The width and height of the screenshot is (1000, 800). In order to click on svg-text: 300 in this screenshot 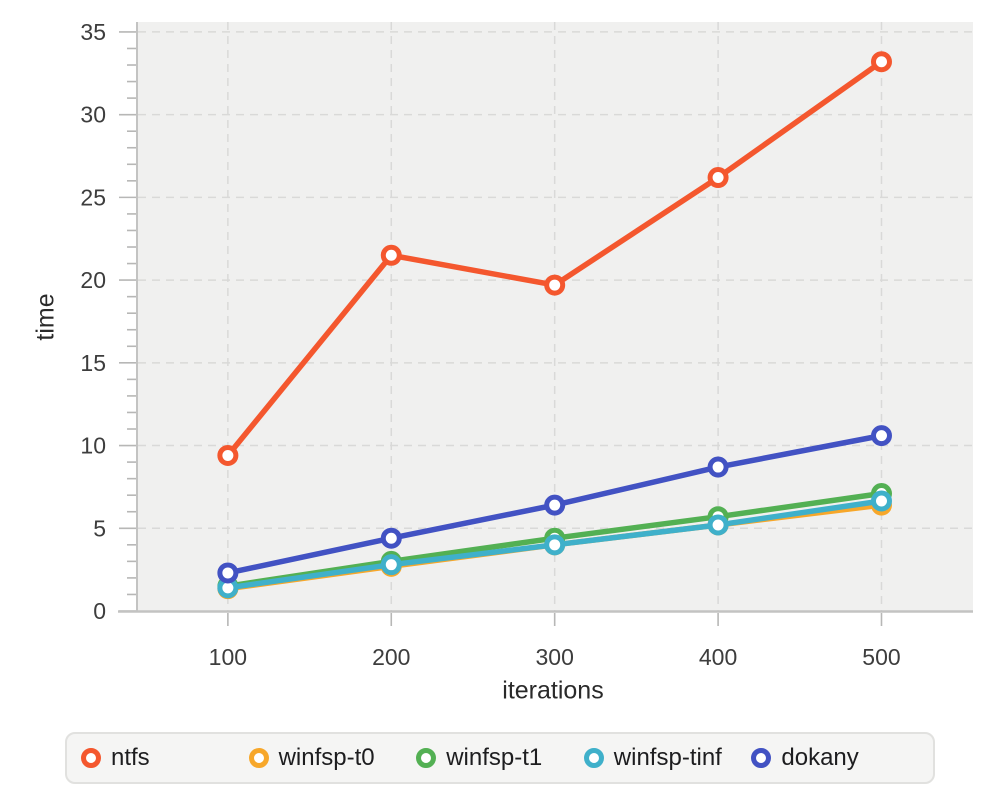, I will do `click(554, 657)`.